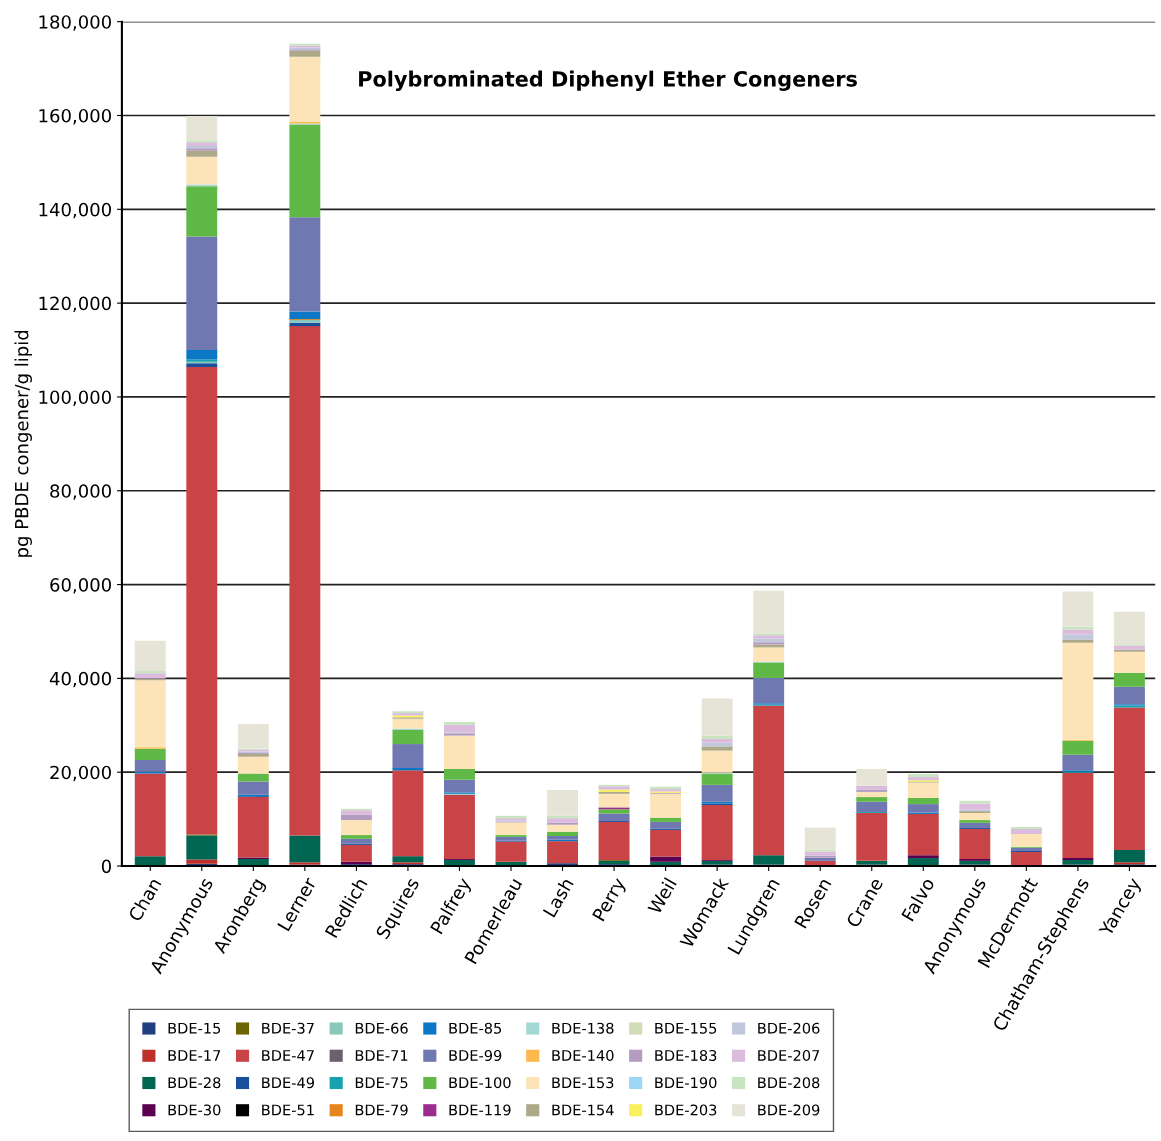  What do you see at coordinates (608, 80) in the screenshot?
I see `text: Polybrominated Diphenyl Ether Congeners` at bounding box center [608, 80].